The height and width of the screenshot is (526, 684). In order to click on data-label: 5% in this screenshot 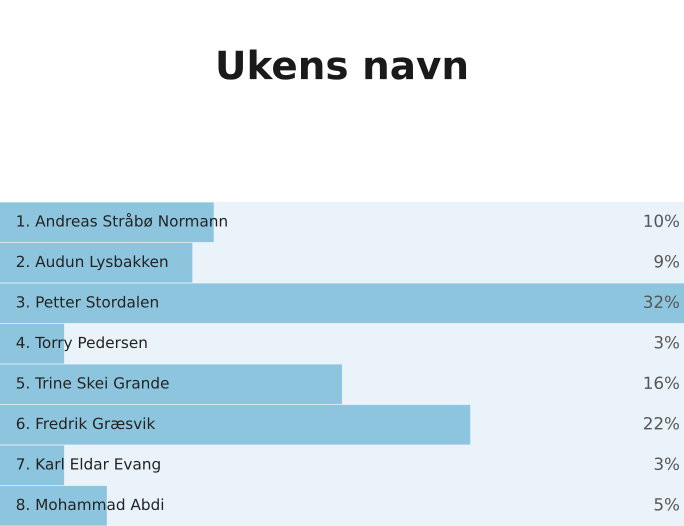, I will do `click(666, 504)`.